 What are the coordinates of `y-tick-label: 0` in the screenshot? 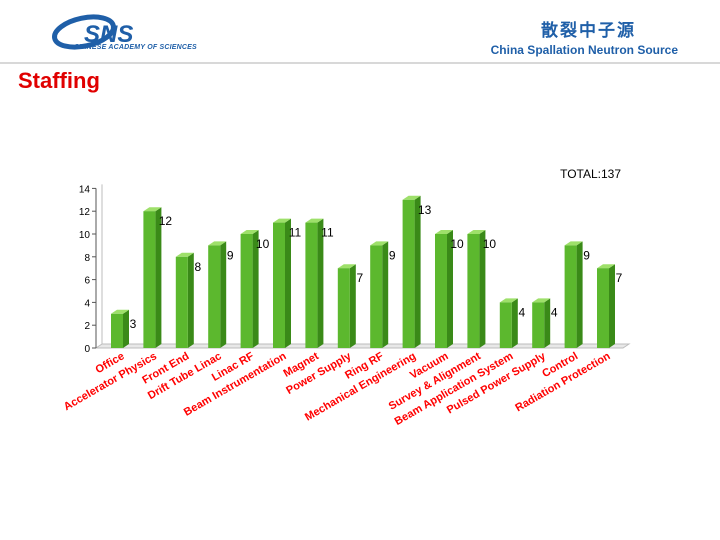 It's located at (87, 349).